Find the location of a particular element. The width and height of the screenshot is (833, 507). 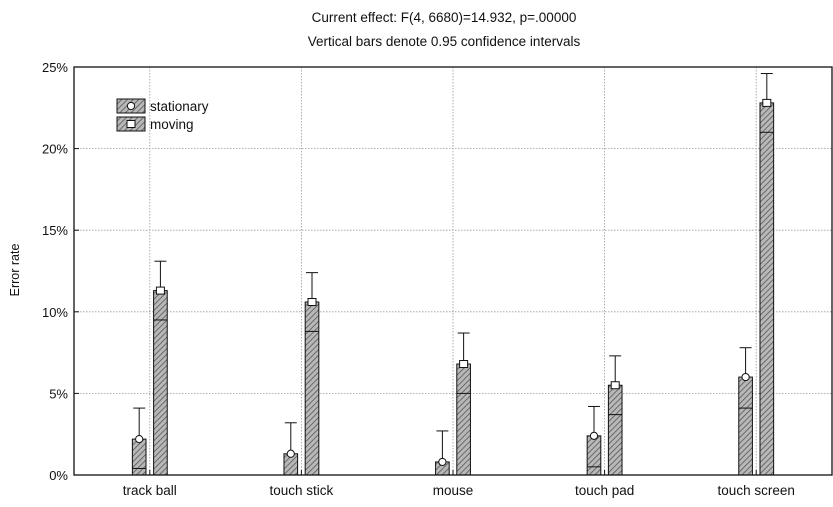

square-marker-icon is located at coordinates (131, 124).